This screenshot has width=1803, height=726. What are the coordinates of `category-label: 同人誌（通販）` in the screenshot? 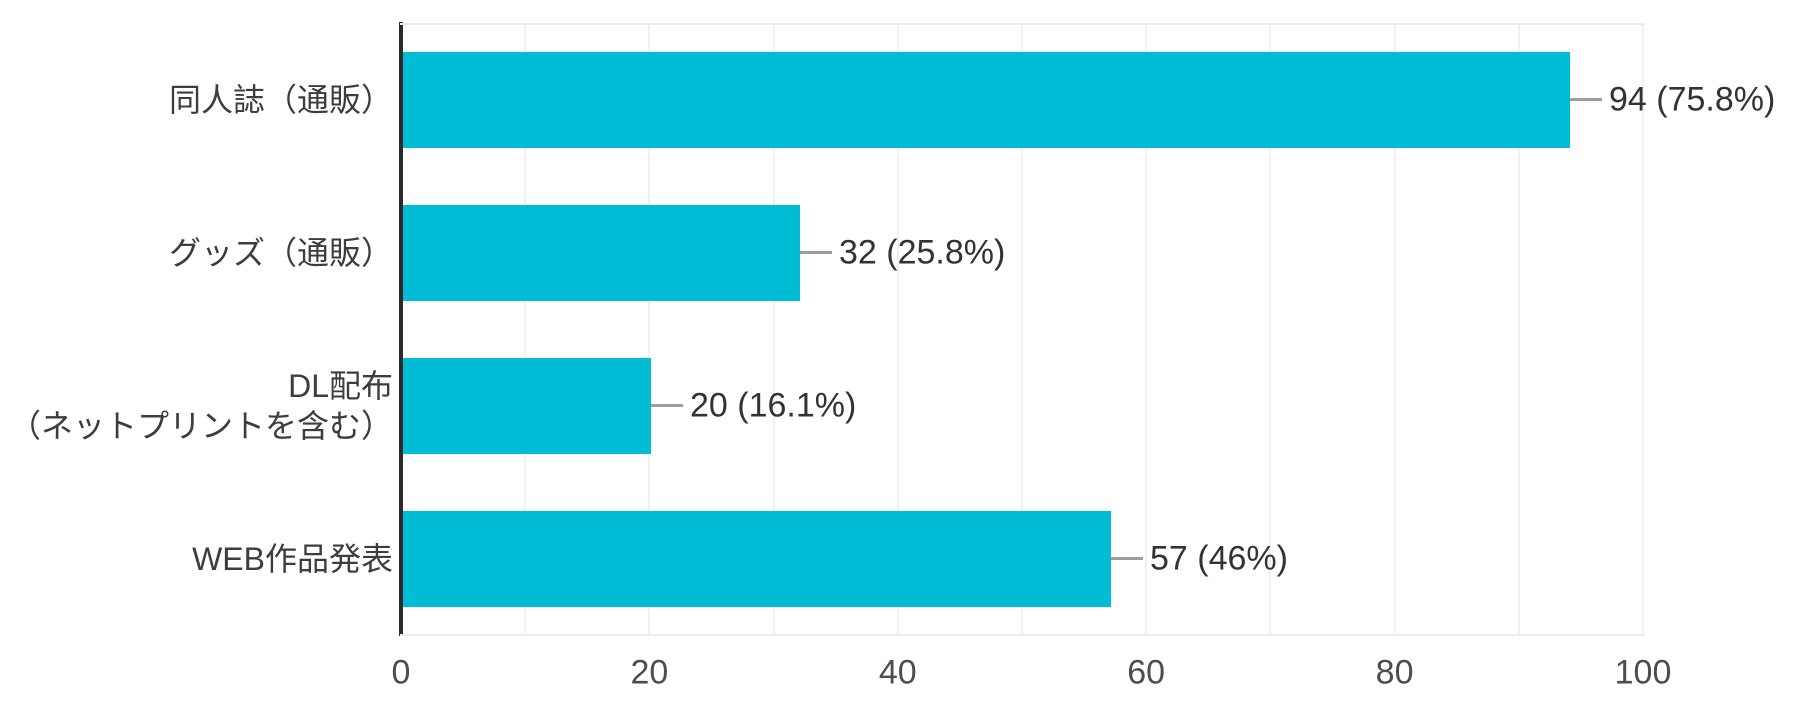 It's located at (281, 100).